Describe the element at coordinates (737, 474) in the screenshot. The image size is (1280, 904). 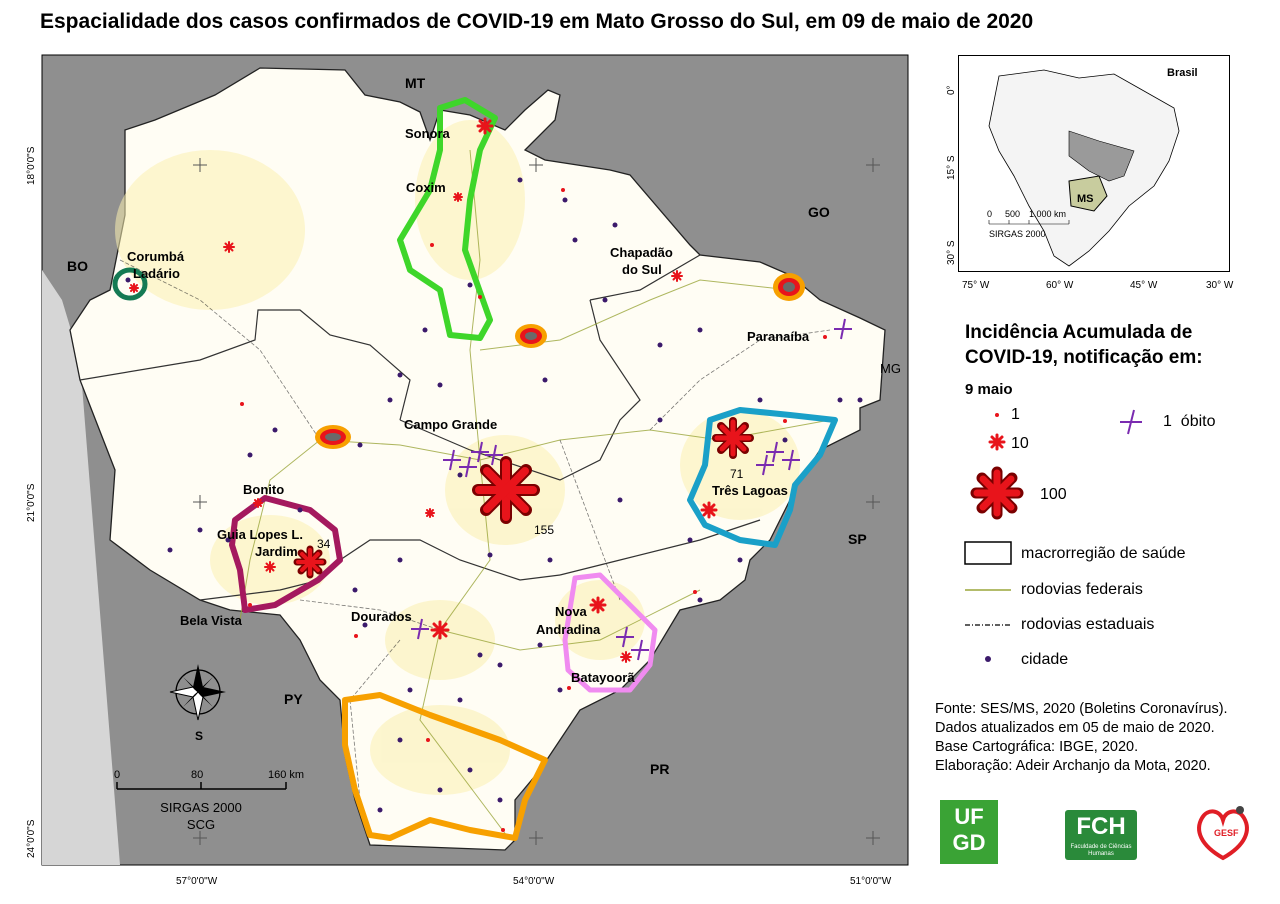
I see `case-count-tres-lagoas: 71` at that location.